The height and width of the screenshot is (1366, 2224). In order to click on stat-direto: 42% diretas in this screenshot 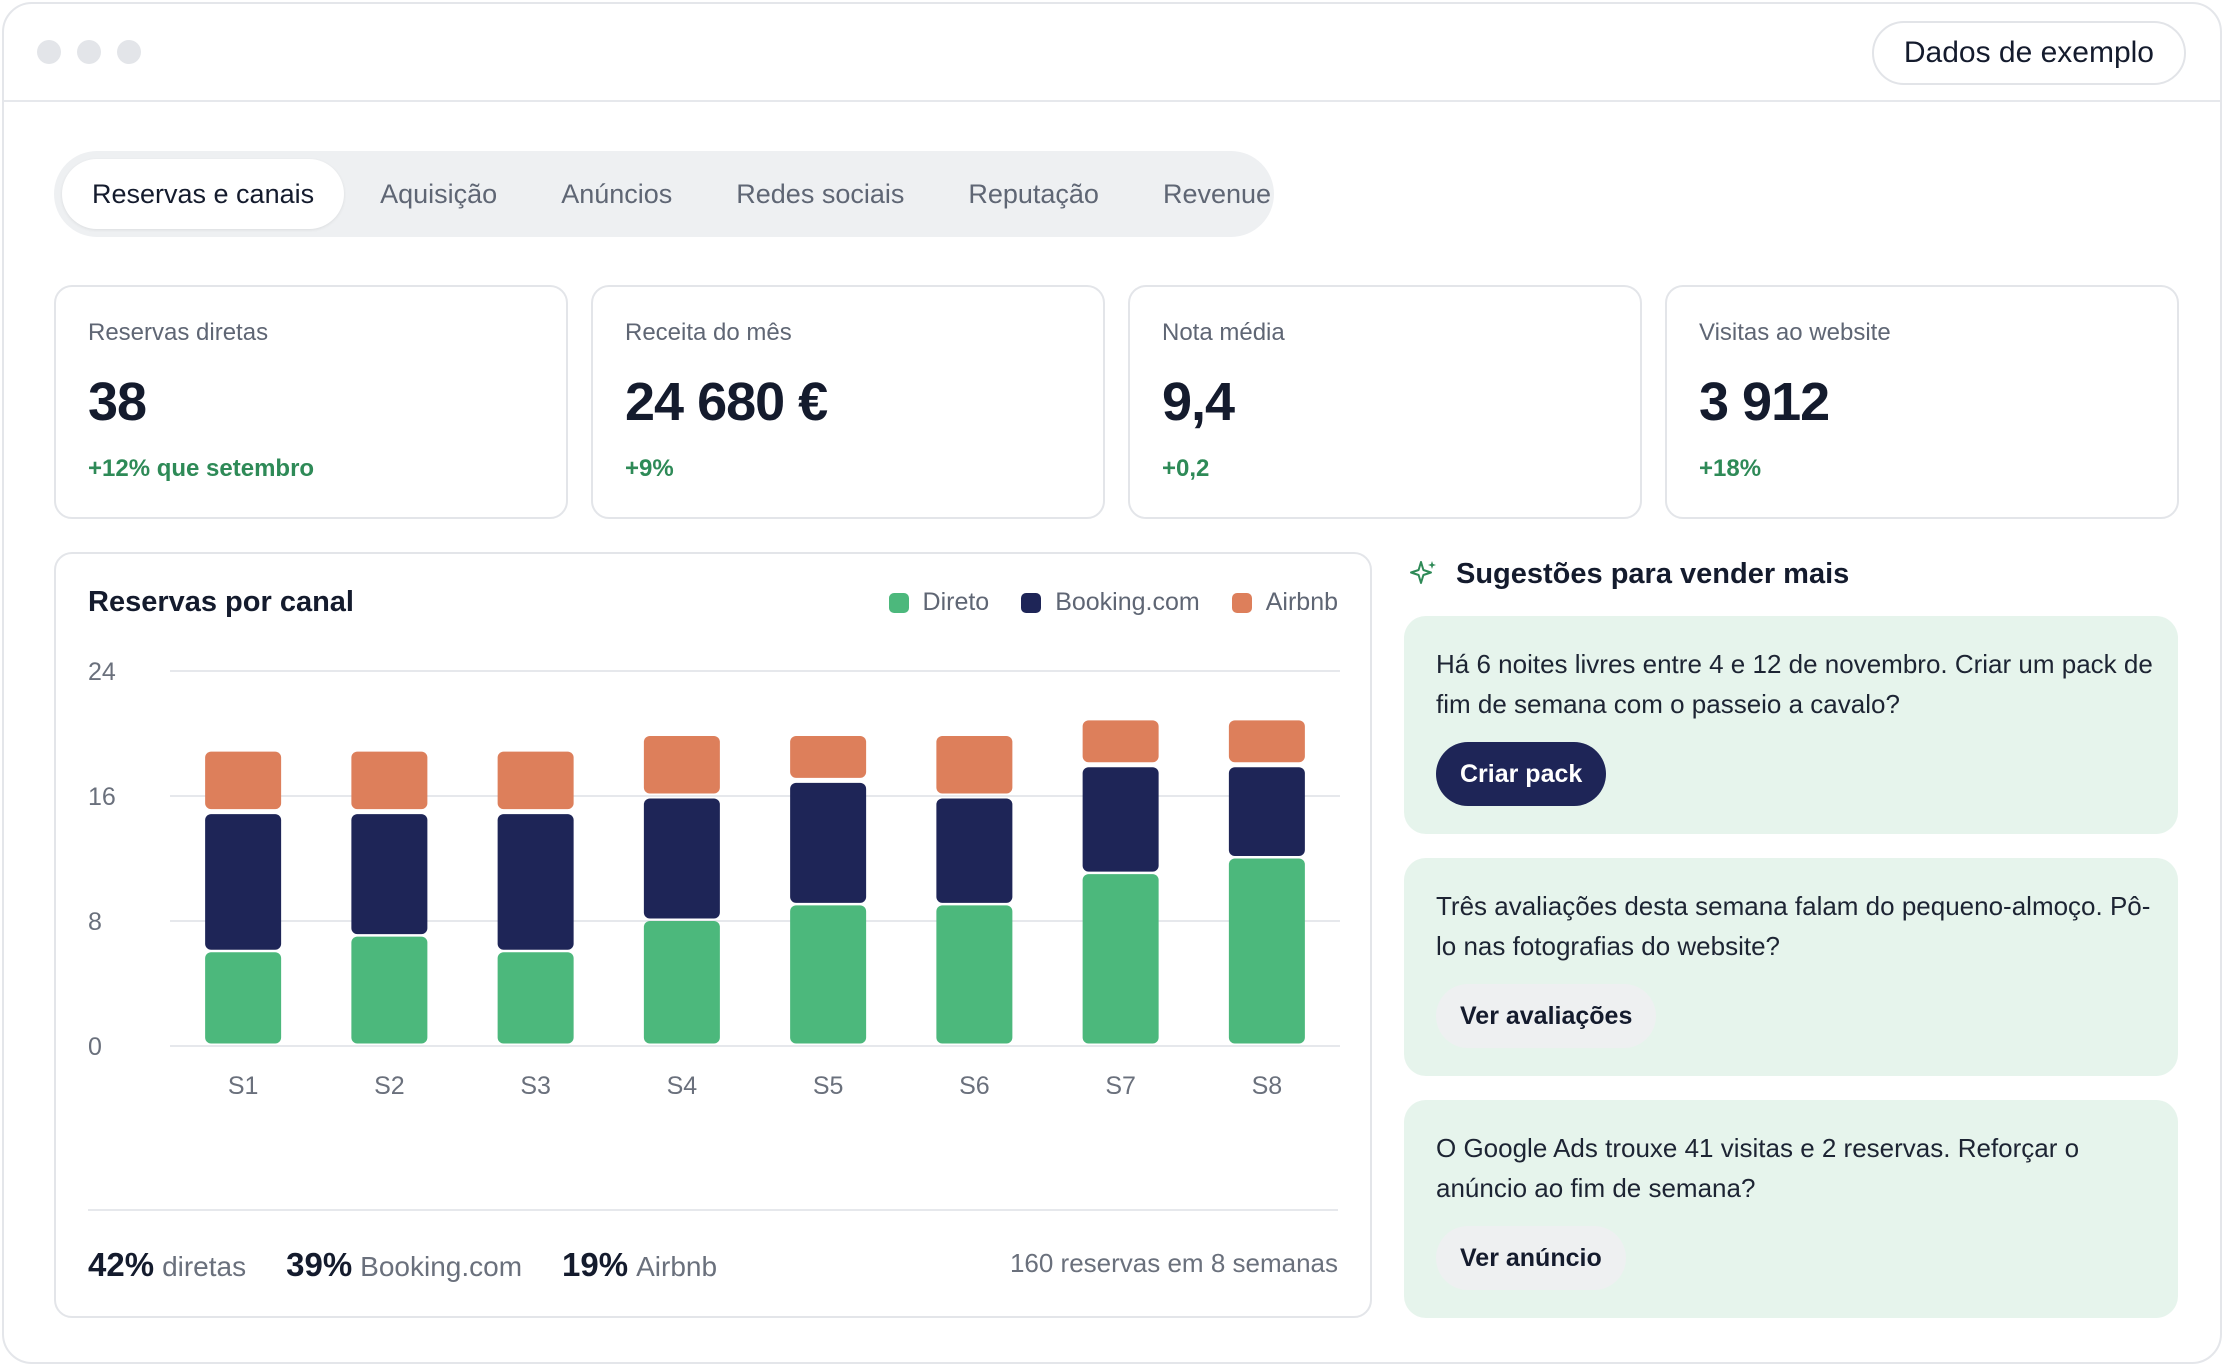, I will do `click(167, 1265)`.